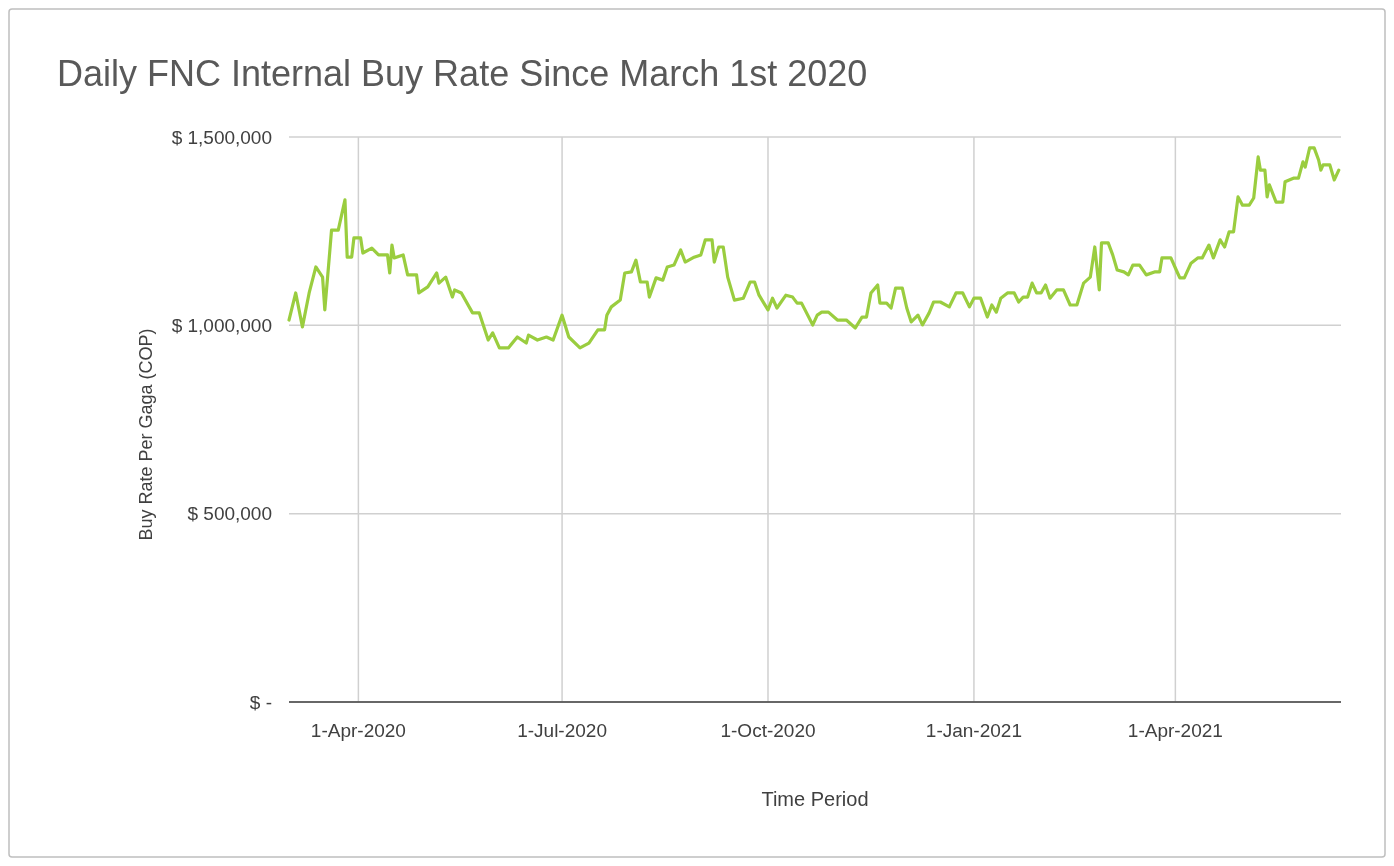 The height and width of the screenshot is (866, 1394). What do you see at coordinates (358, 730) in the screenshot?
I see `x-tick-label: 1-Apr-2020` at bounding box center [358, 730].